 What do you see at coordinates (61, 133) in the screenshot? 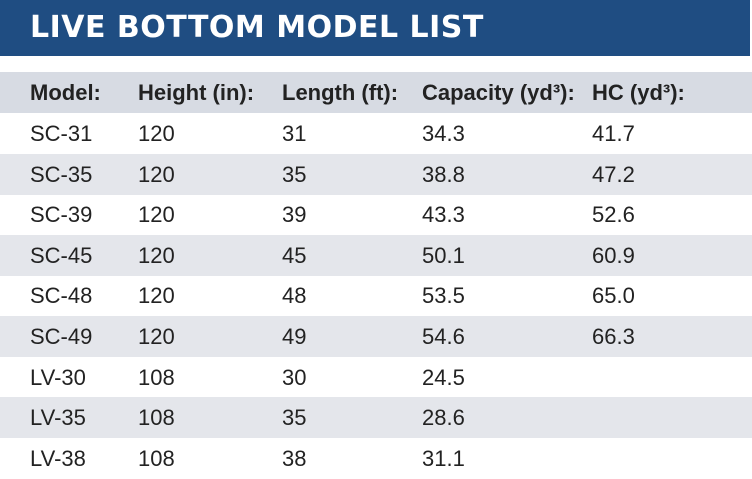
I see `table-cell: SC-31` at bounding box center [61, 133].